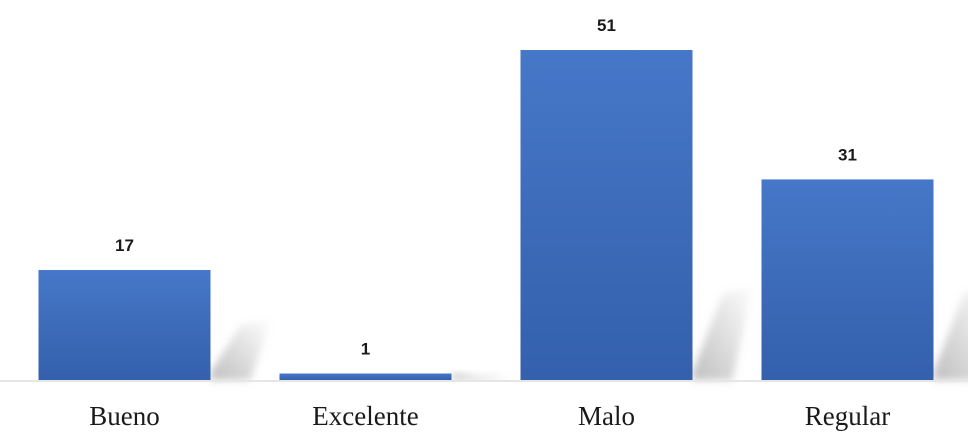  What do you see at coordinates (606, 25) in the screenshot?
I see `data-label-malo: 51` at bounding box center [606, 25].